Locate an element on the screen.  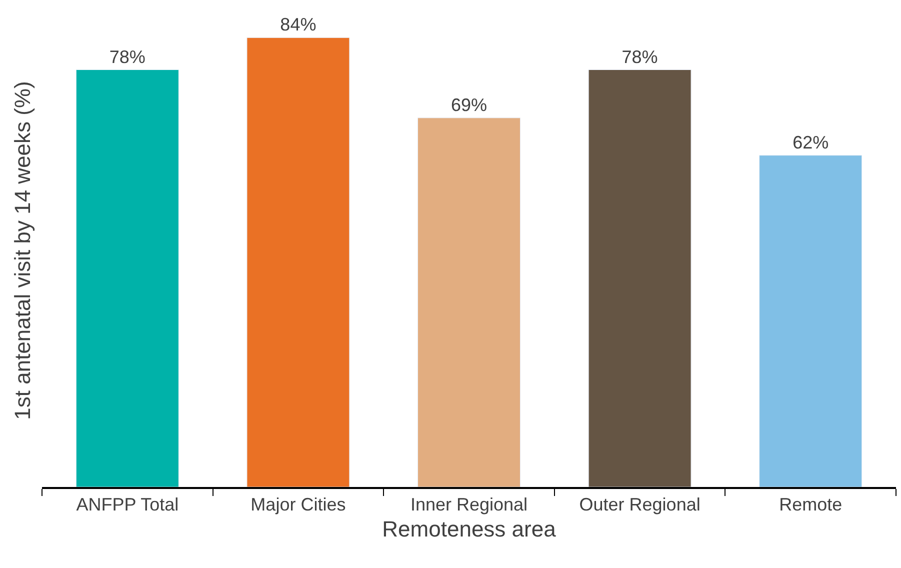
x-tick-label: Remote is located at coordinates (810, 504).